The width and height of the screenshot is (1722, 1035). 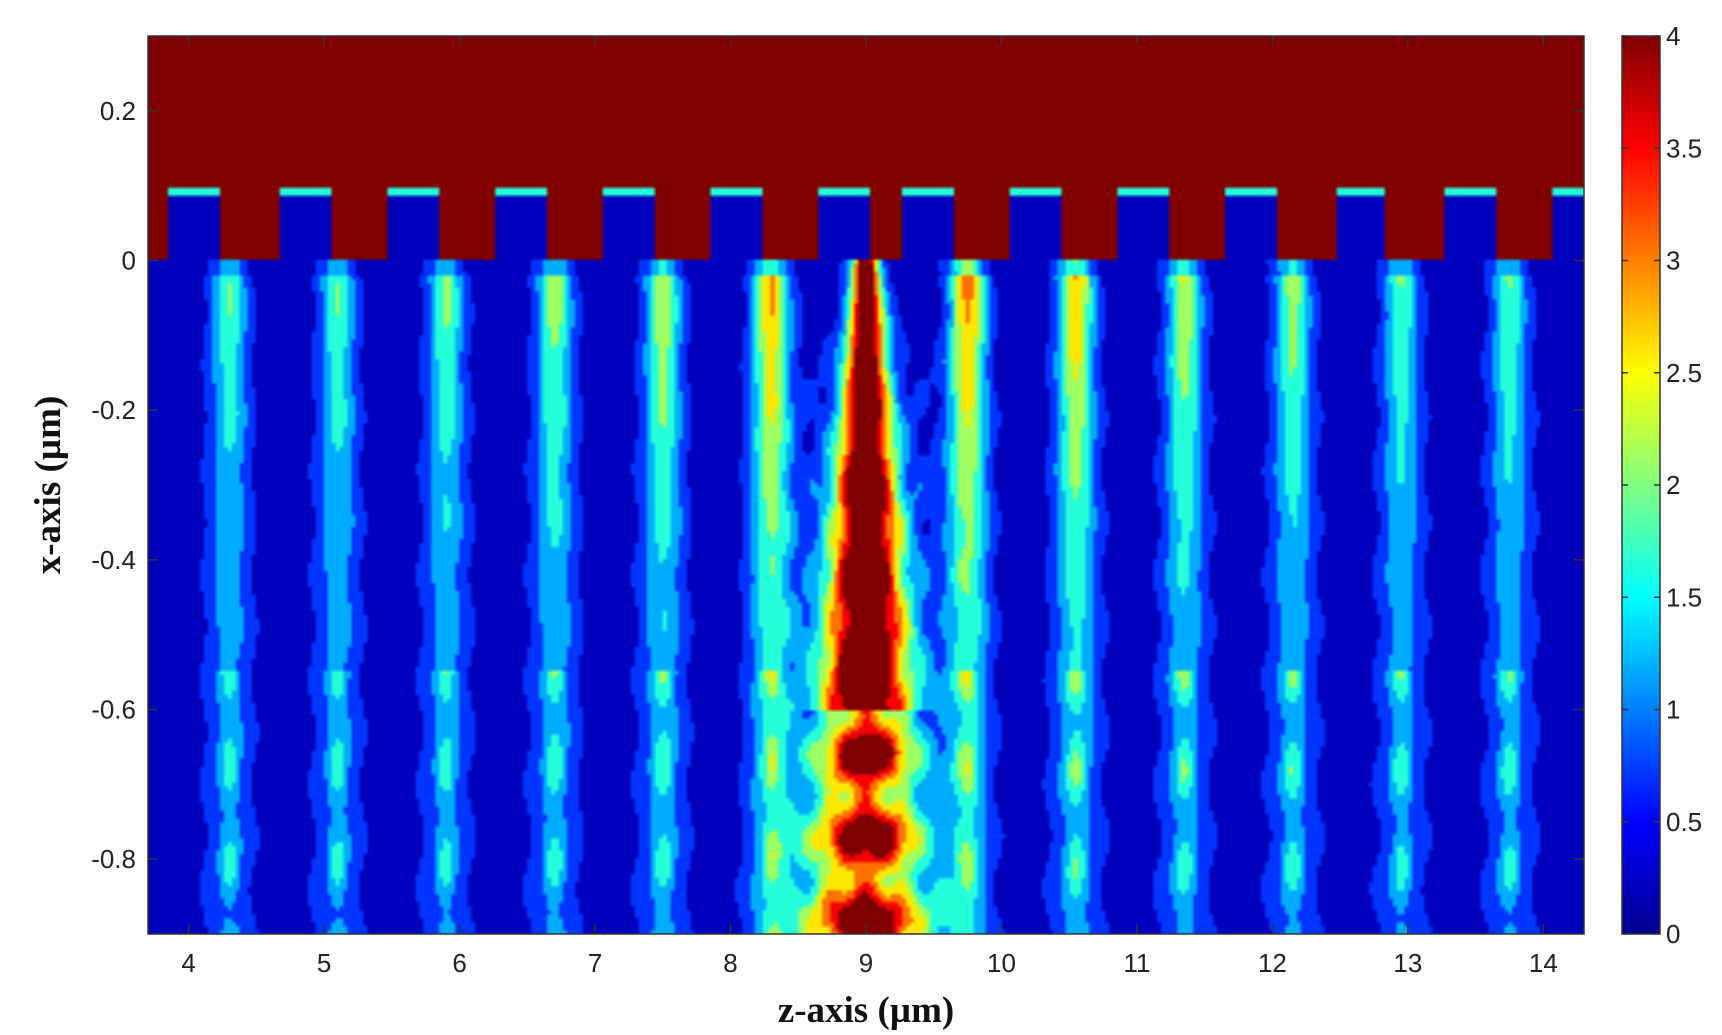 I want to click on colorbar-ticks: 0 0.5 1 1.5 2 2.5 3 3.5 4, so click(x=1662, y=485).